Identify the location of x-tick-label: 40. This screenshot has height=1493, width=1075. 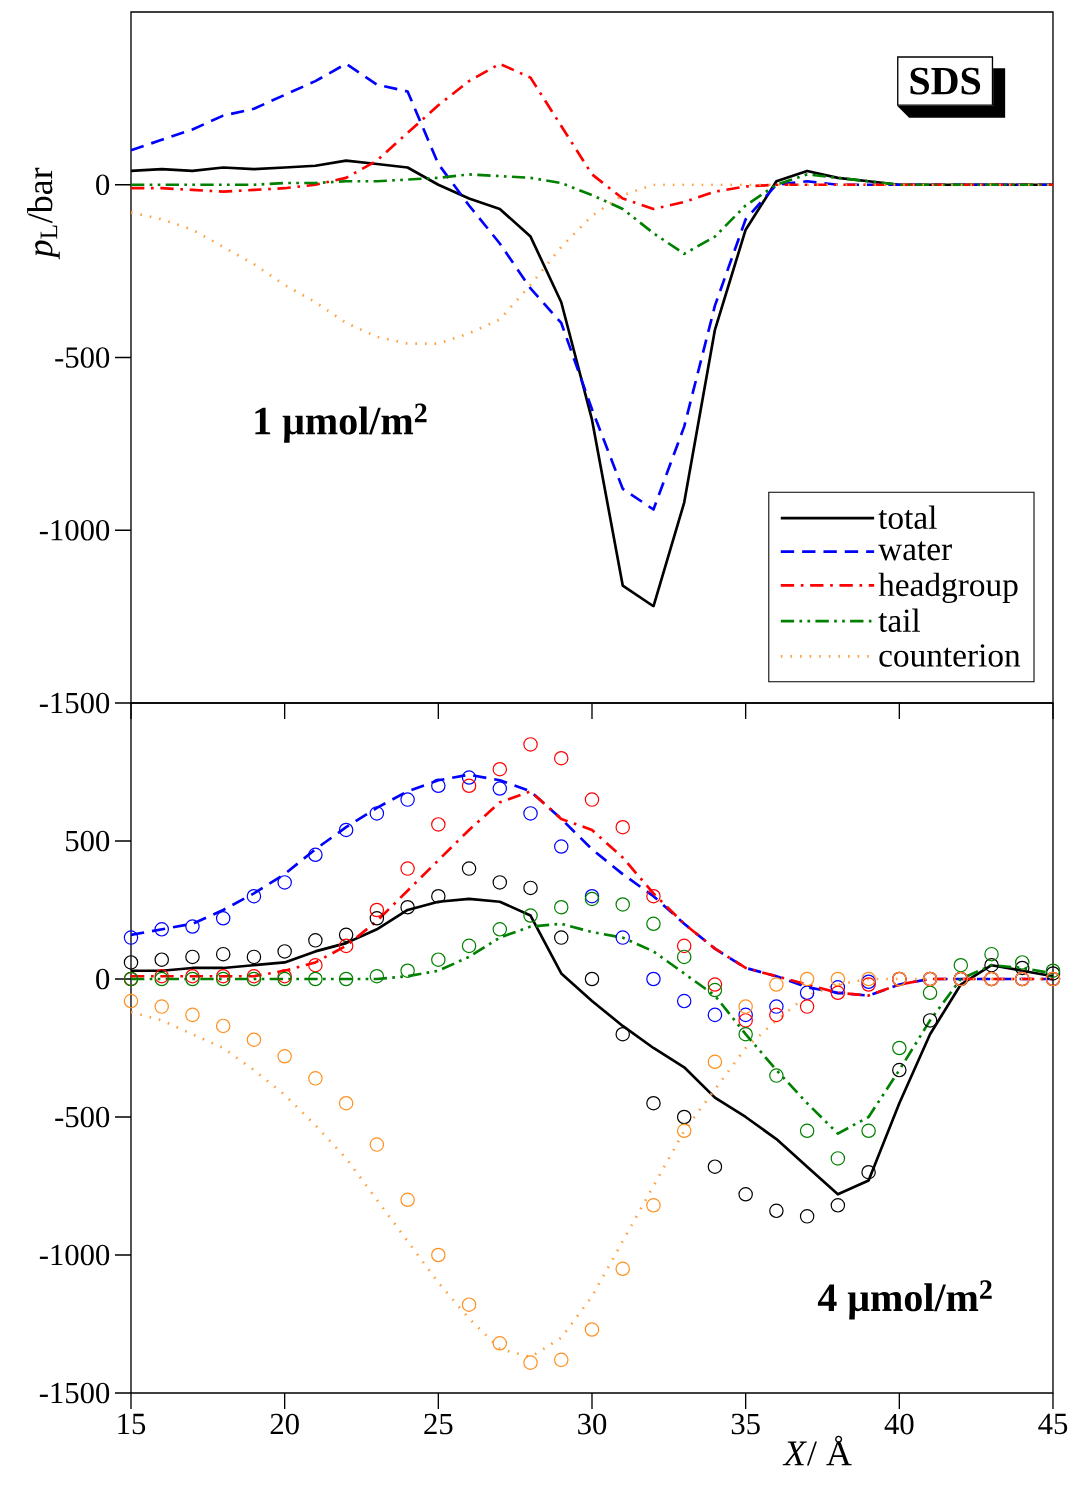
(899, 1424).